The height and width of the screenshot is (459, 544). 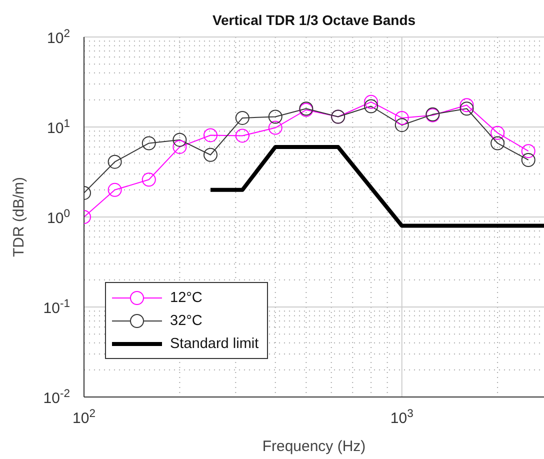 I want to click on y-tick-label: 10$^{0}$, so click(x=58, y=217).